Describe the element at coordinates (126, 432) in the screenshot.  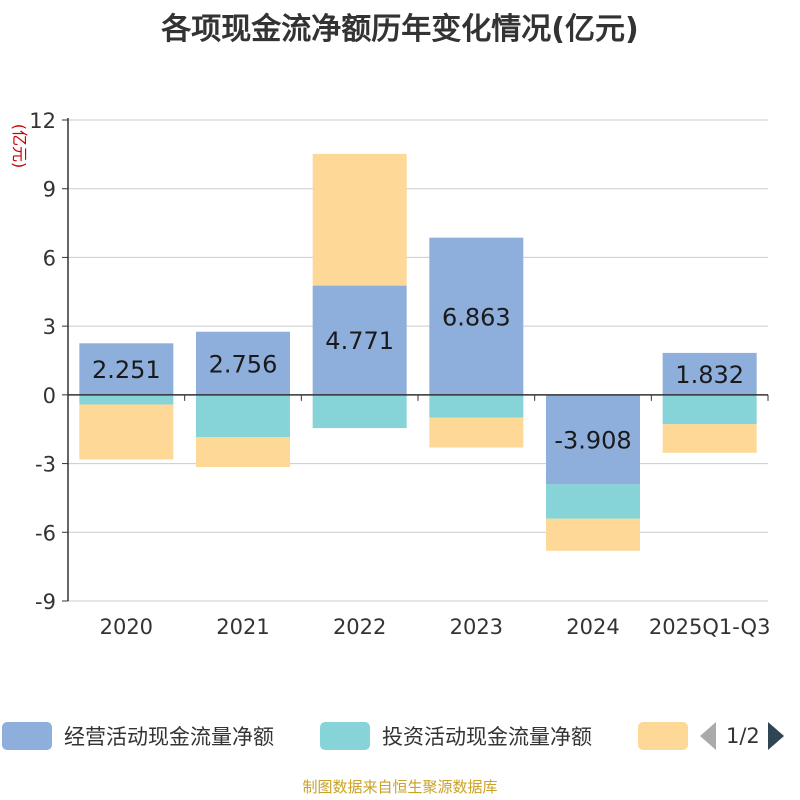
I see `bar-series2-2020` at that location.